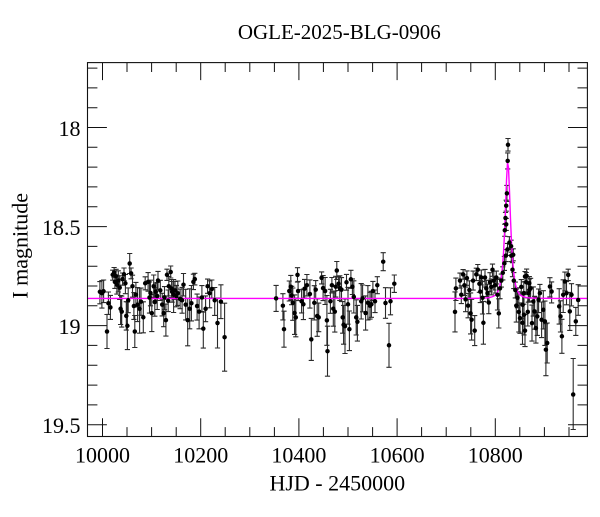 This screenshot has width=600, height=517. I want to click on svg-text: 10000, so click(102, 455).